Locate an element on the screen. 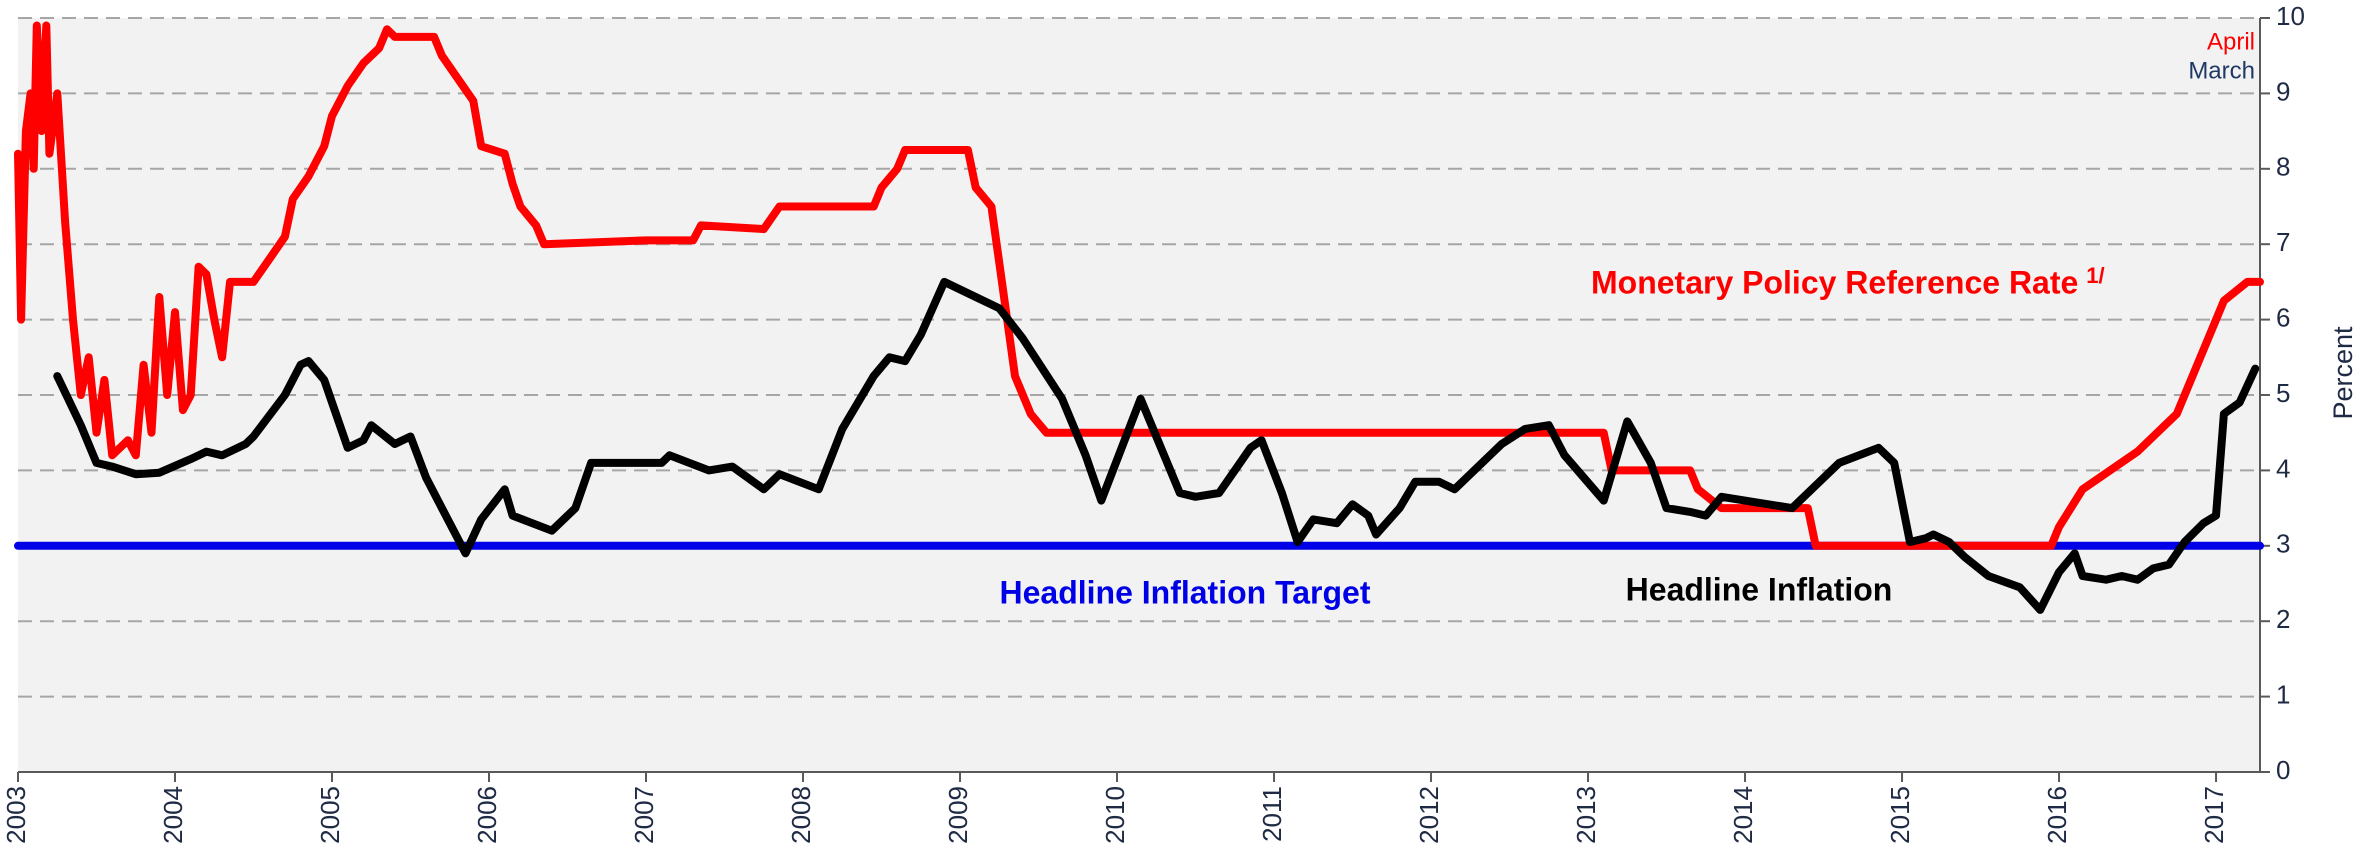 The image size is (2363, 853). y-axis-label: Percent is located at coordinates (2343, 373).